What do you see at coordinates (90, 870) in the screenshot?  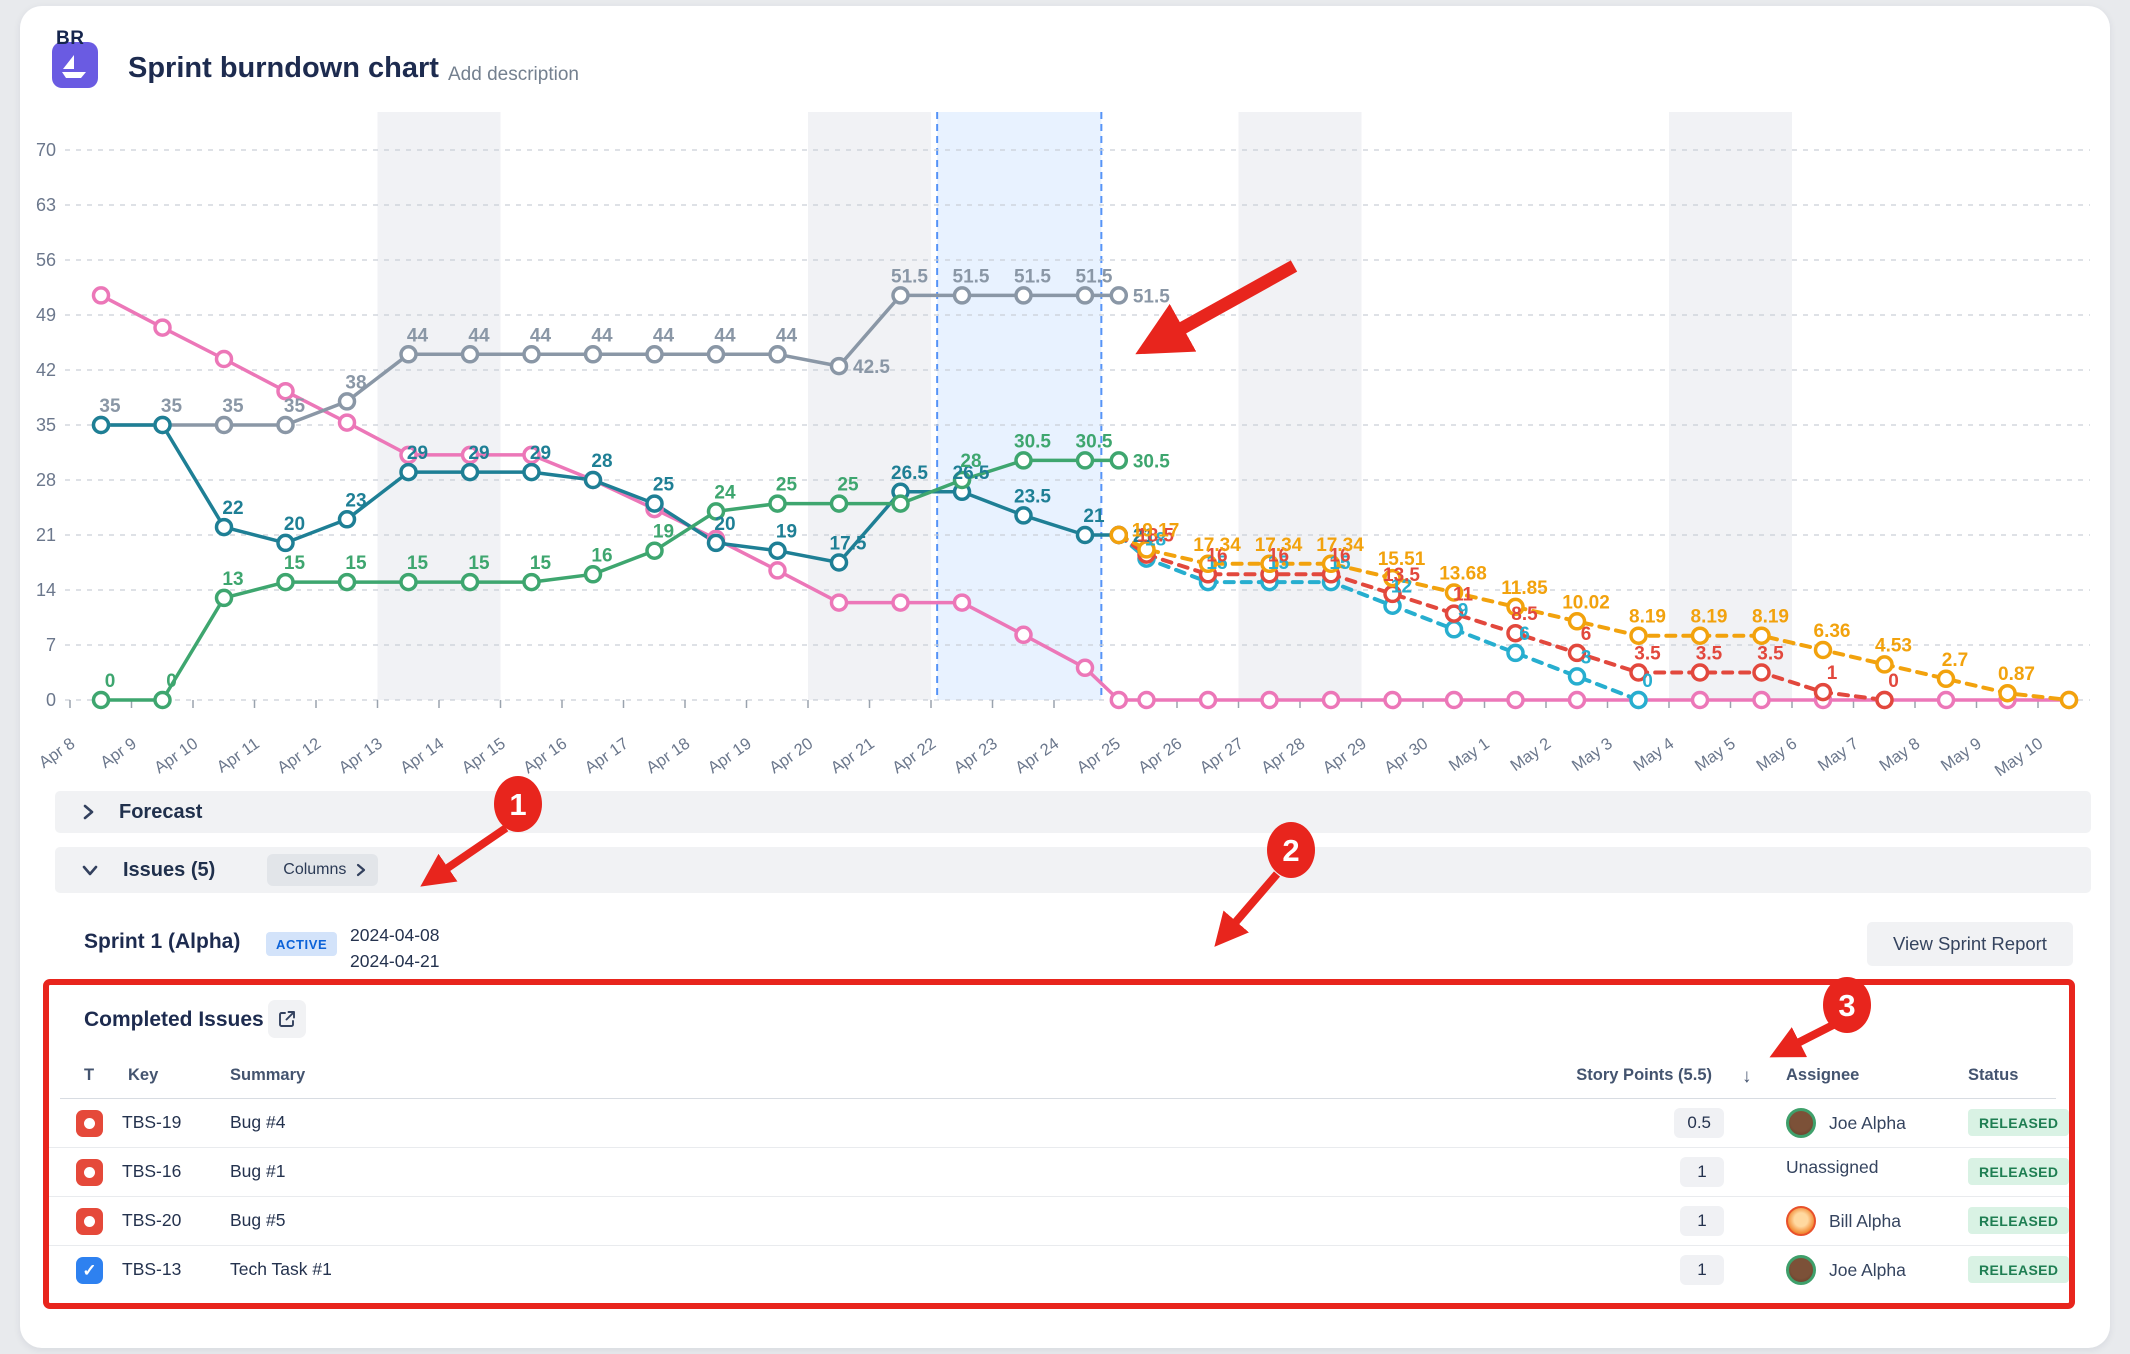 I see `chevron-down-icon` at bounding box center [90, 870].